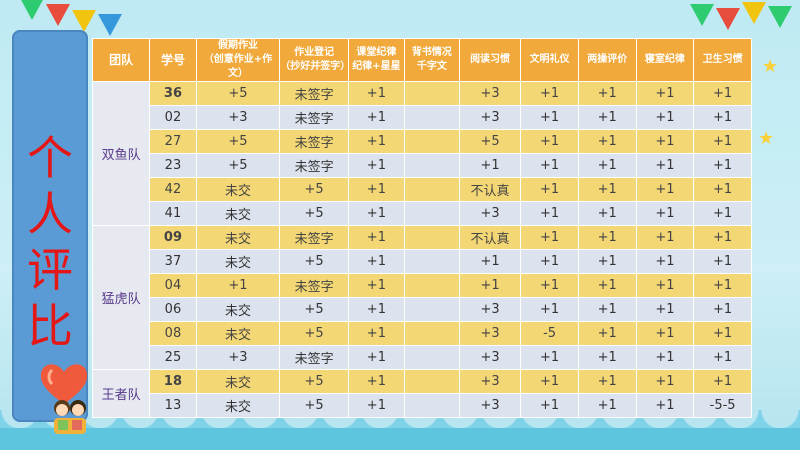 The image size is (800, 450). Describe the element at coordinates (121, 393) in the screenshot. I see `team-name: 王者队` at that location.